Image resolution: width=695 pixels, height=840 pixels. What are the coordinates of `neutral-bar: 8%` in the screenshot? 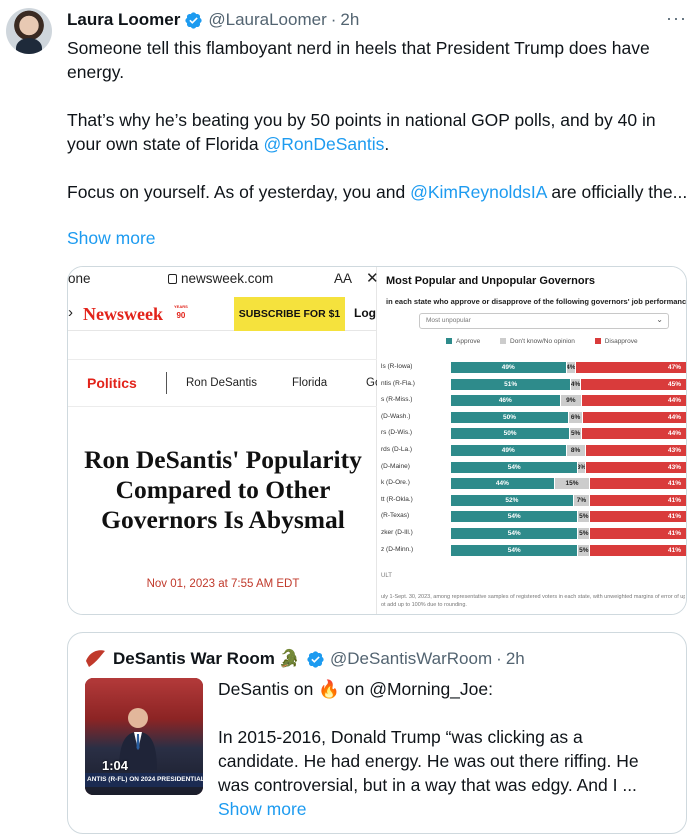 It's located at (575, 450).